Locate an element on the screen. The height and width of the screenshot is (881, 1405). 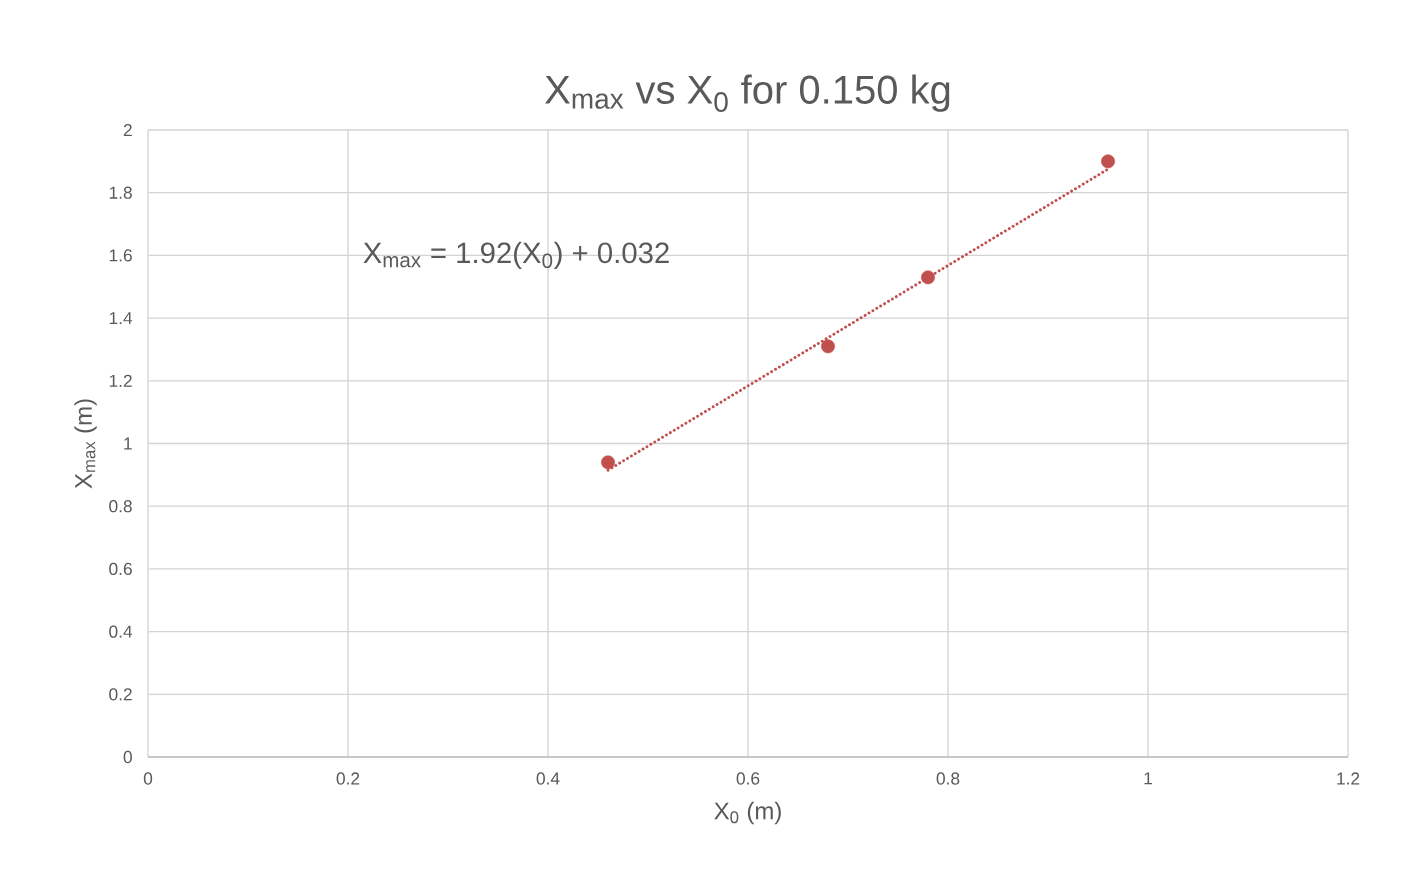
x-tick-label: 1 is located at coordinates (1148, 778).